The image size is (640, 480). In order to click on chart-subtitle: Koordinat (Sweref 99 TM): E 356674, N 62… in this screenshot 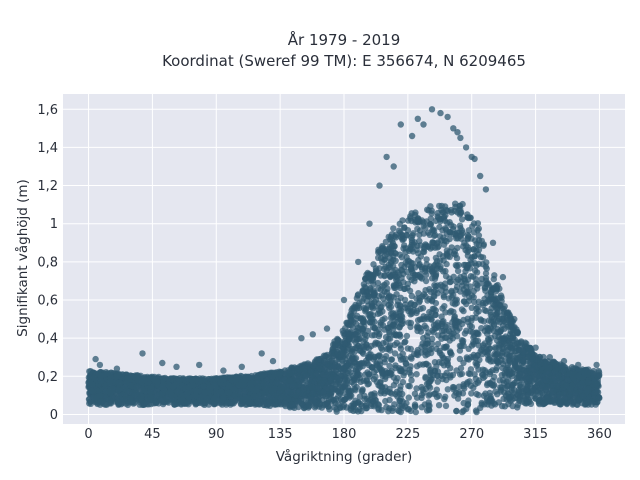, I will do `click(344, 61)`.